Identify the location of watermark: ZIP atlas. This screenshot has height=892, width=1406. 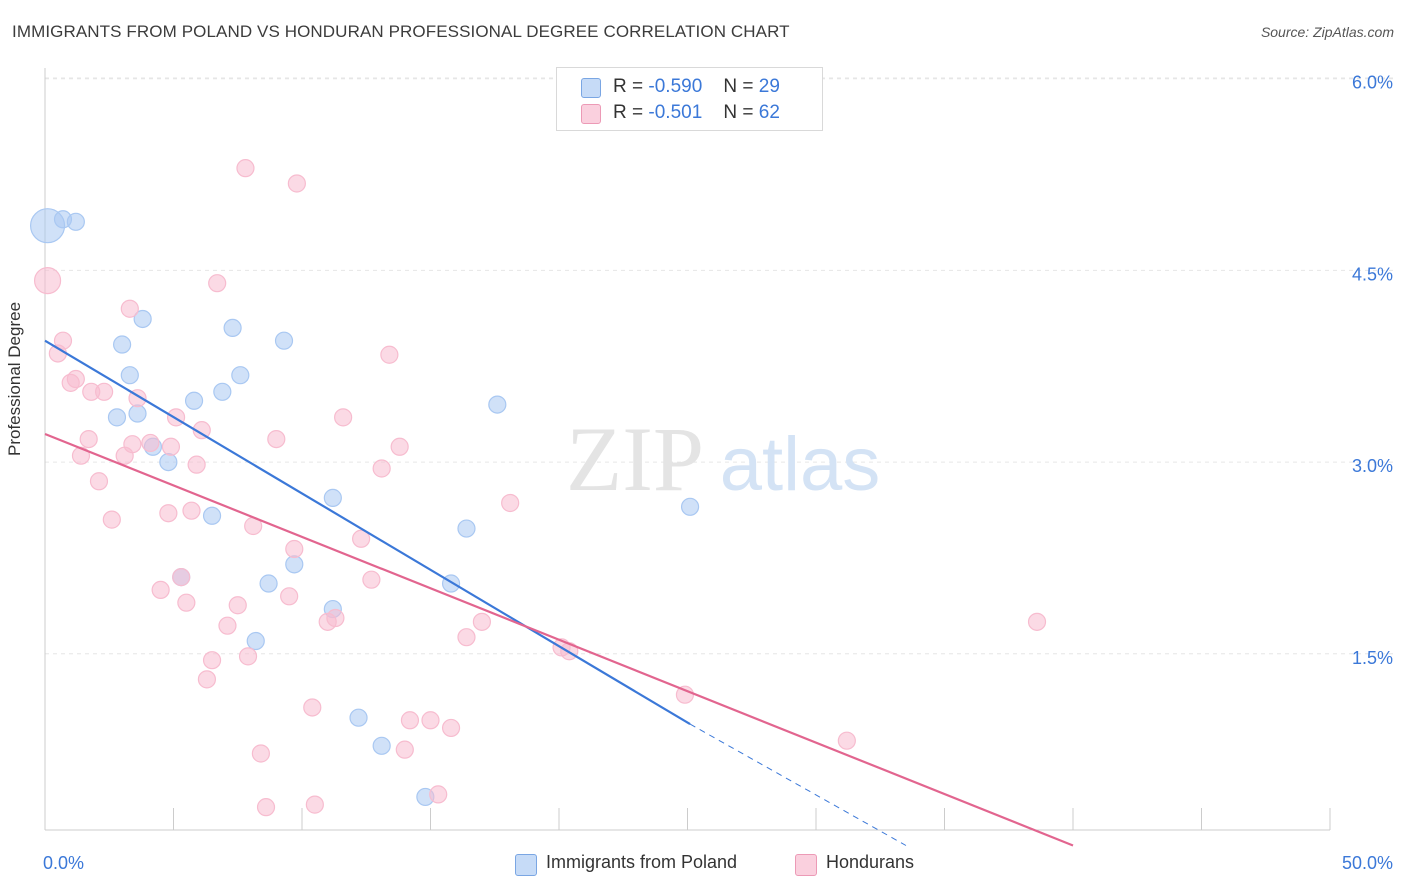
(723, 459).